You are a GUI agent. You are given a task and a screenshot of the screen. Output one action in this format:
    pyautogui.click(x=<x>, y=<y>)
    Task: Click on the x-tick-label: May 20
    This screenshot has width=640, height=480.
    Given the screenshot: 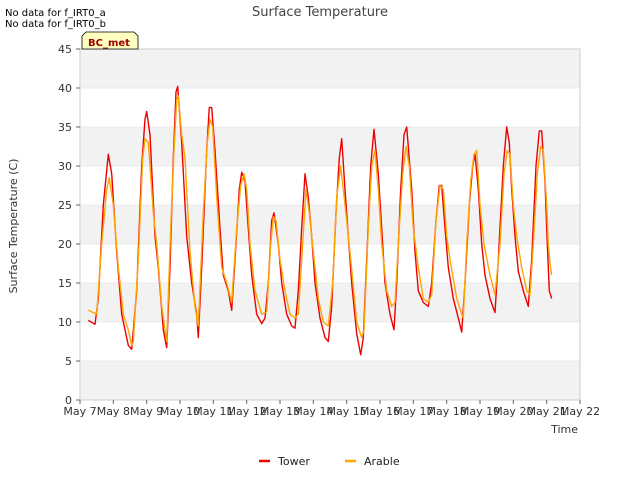 What is the action you would take?
    pyautogui.click(x=513, y=411)
    